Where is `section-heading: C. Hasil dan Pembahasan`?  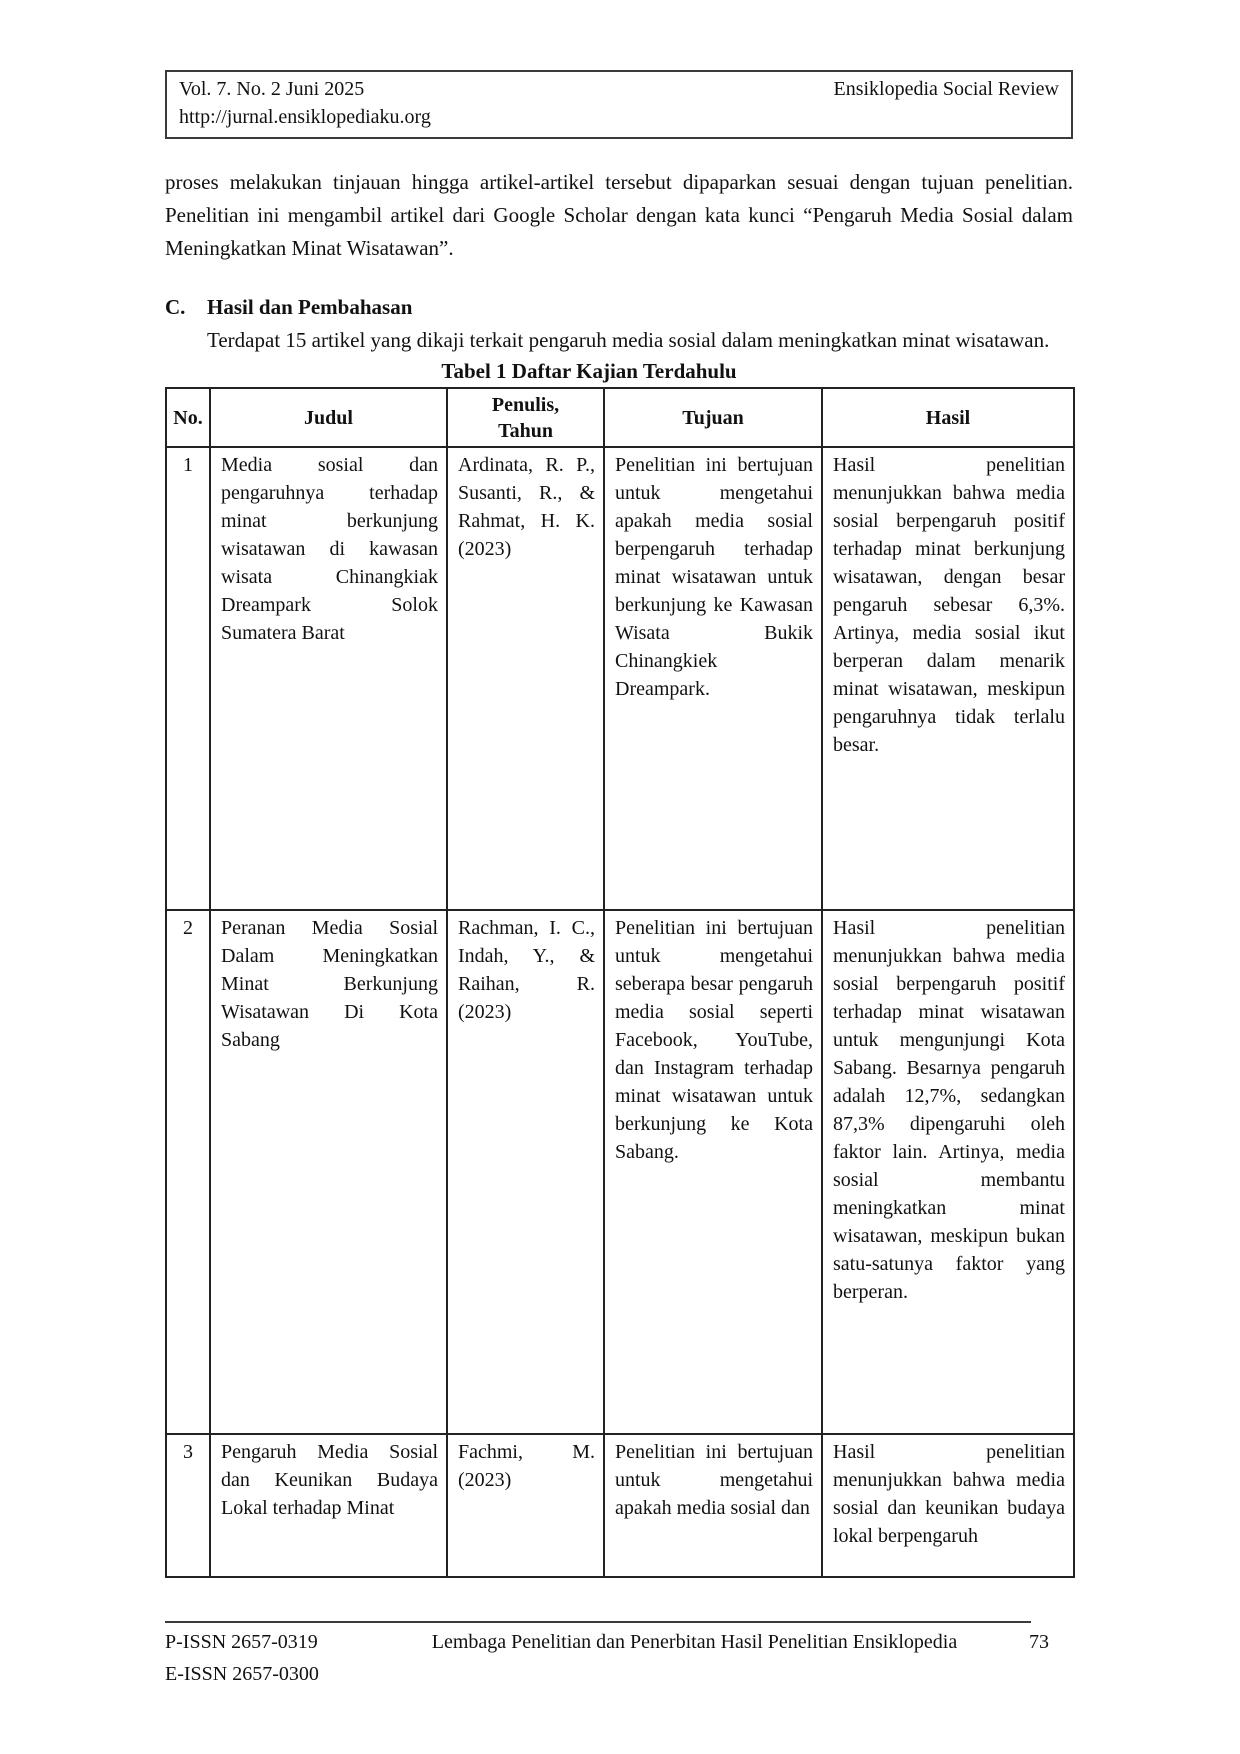 section-heading: C. Hasil dan Pembahasan is located at coordinates (619, 307).